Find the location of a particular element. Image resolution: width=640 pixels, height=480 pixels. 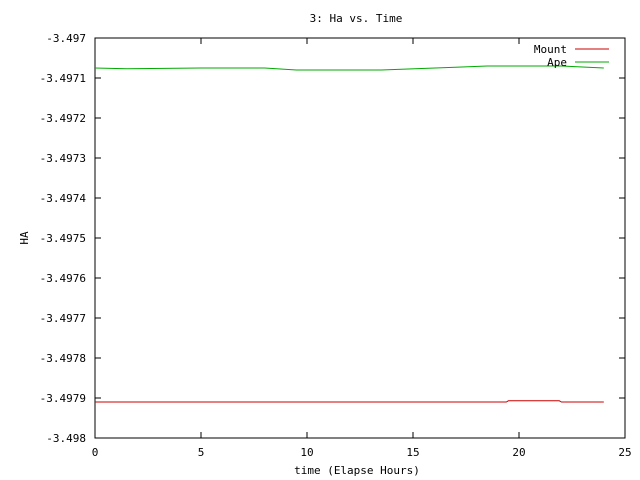

y-tick-label: -3.497 is located at coordinates (66, 38).